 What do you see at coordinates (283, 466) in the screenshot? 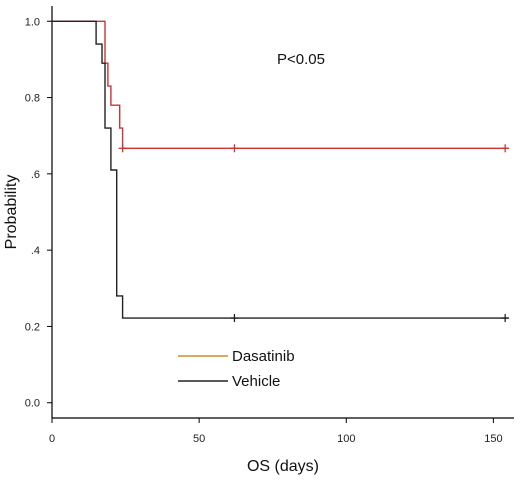
I see `x-axis-label: OS (days)` at bounding box center [283, 466].